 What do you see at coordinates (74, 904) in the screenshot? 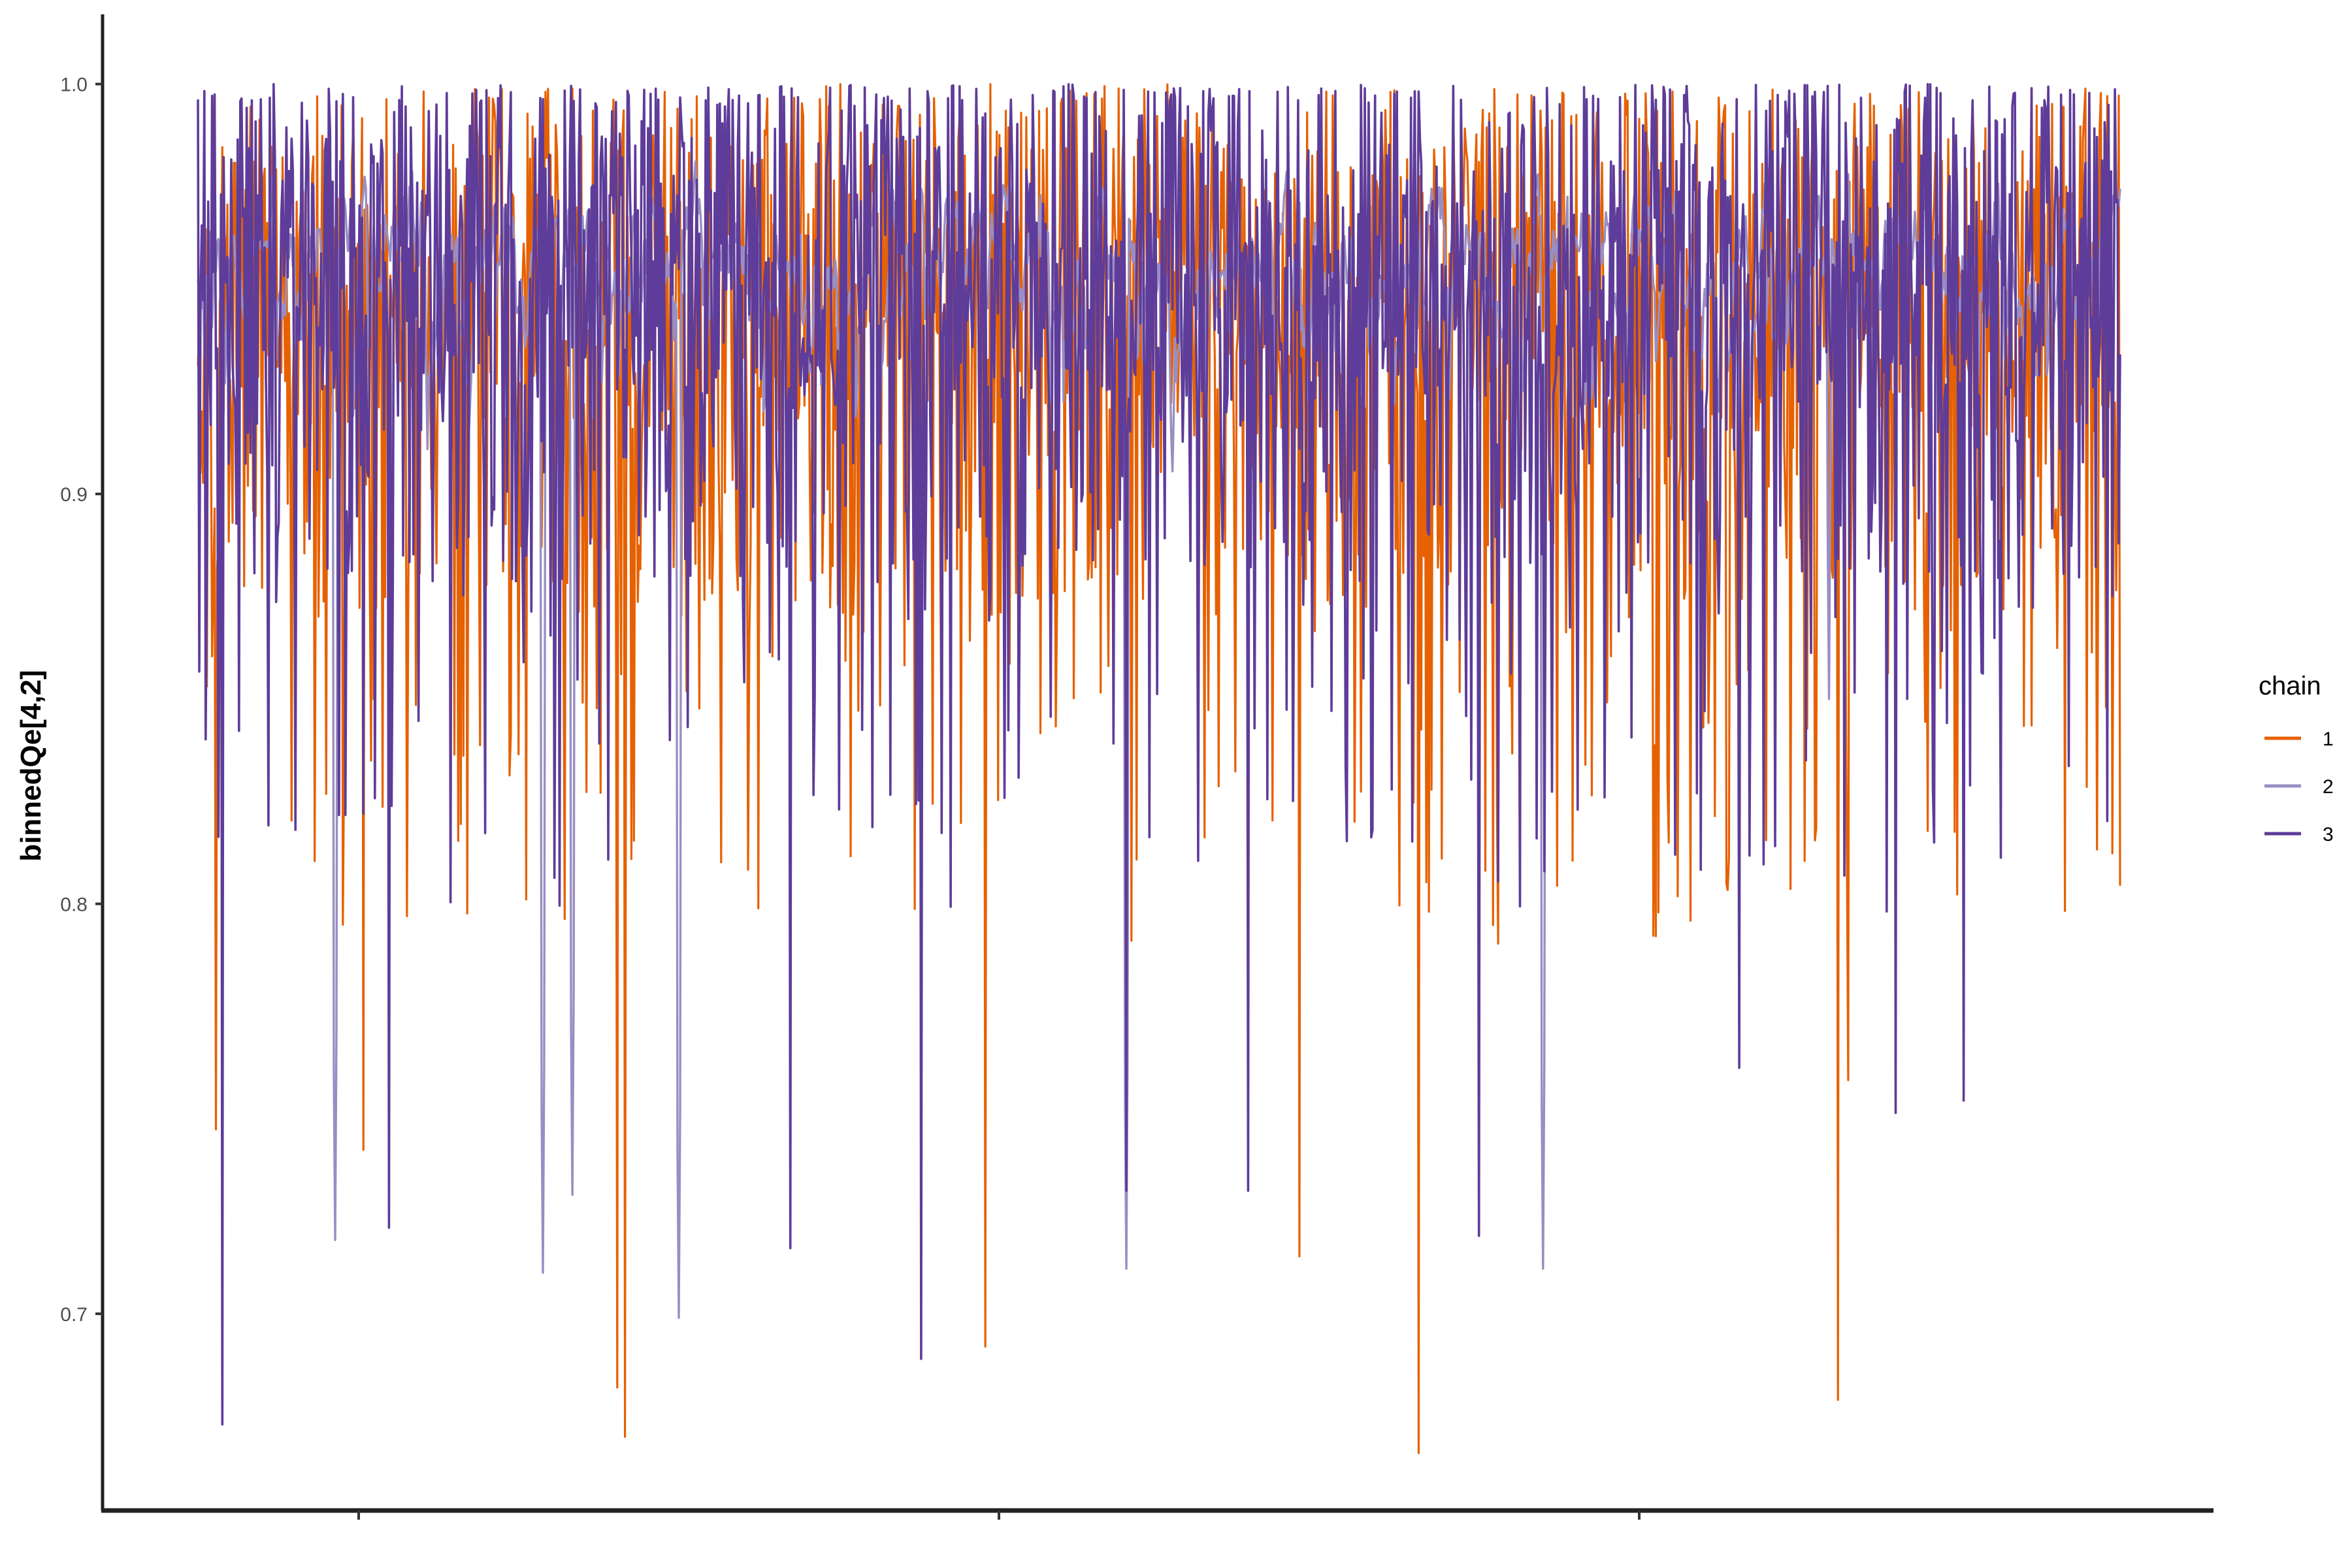
I see `y-tick-label: 0.8` at bounding box center [74, 904].